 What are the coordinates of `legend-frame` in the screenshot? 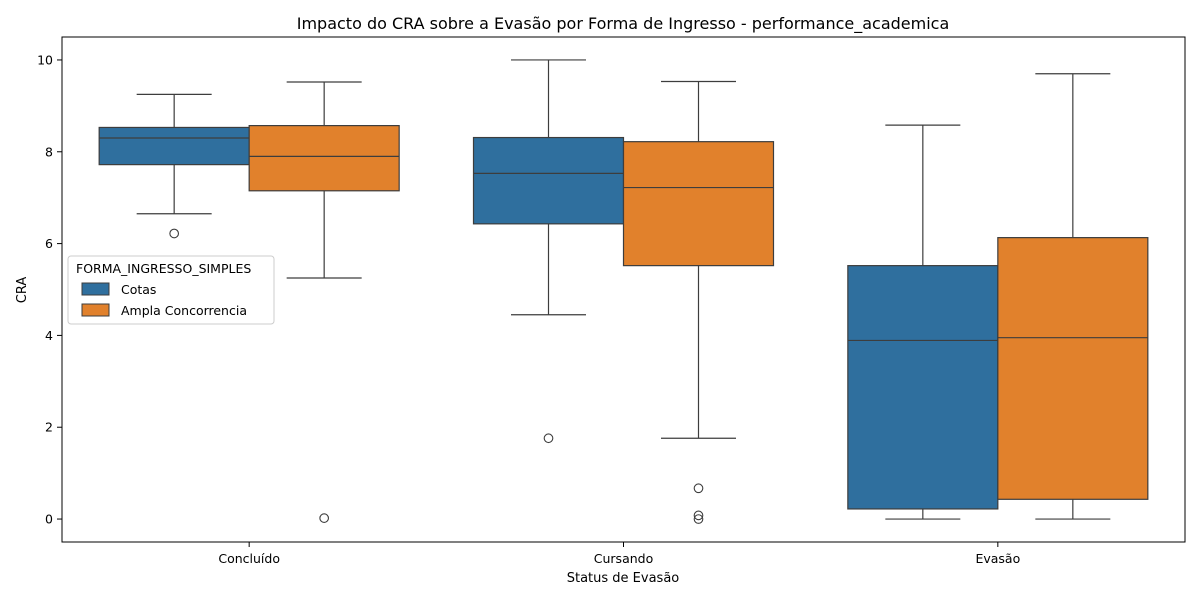 It's located at (171, 290).